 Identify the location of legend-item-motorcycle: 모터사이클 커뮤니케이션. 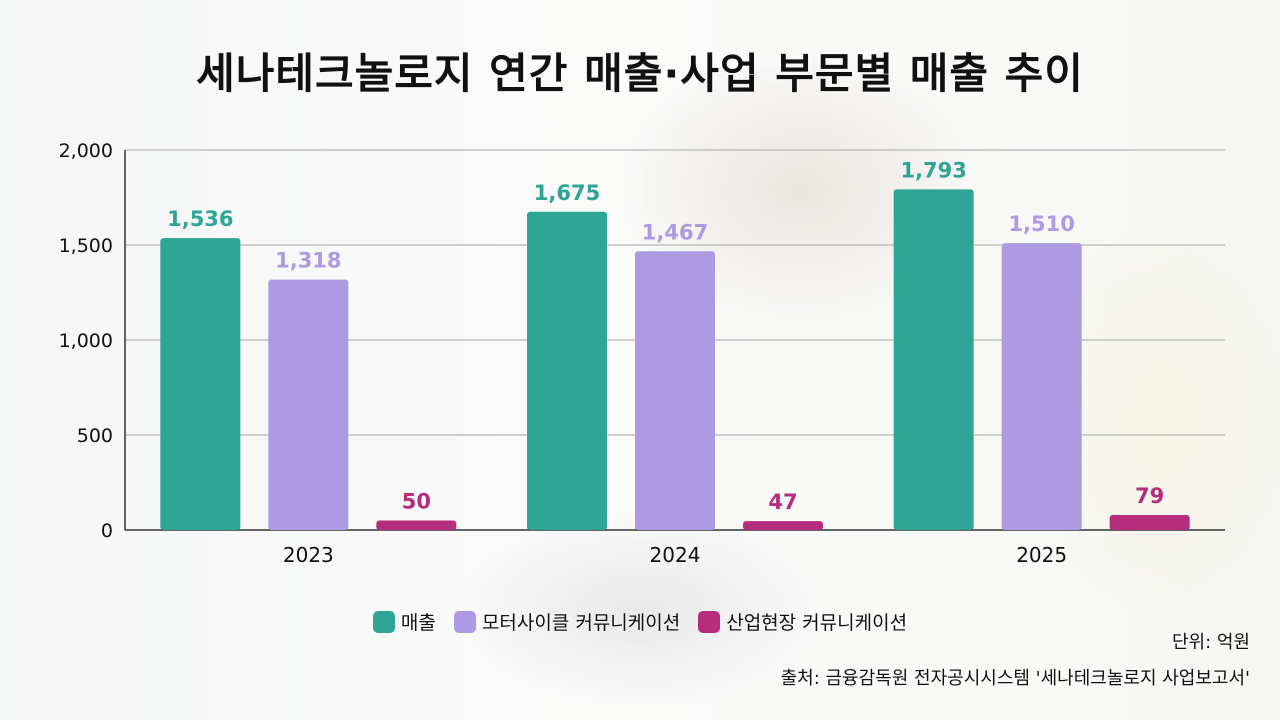
(567, 621).